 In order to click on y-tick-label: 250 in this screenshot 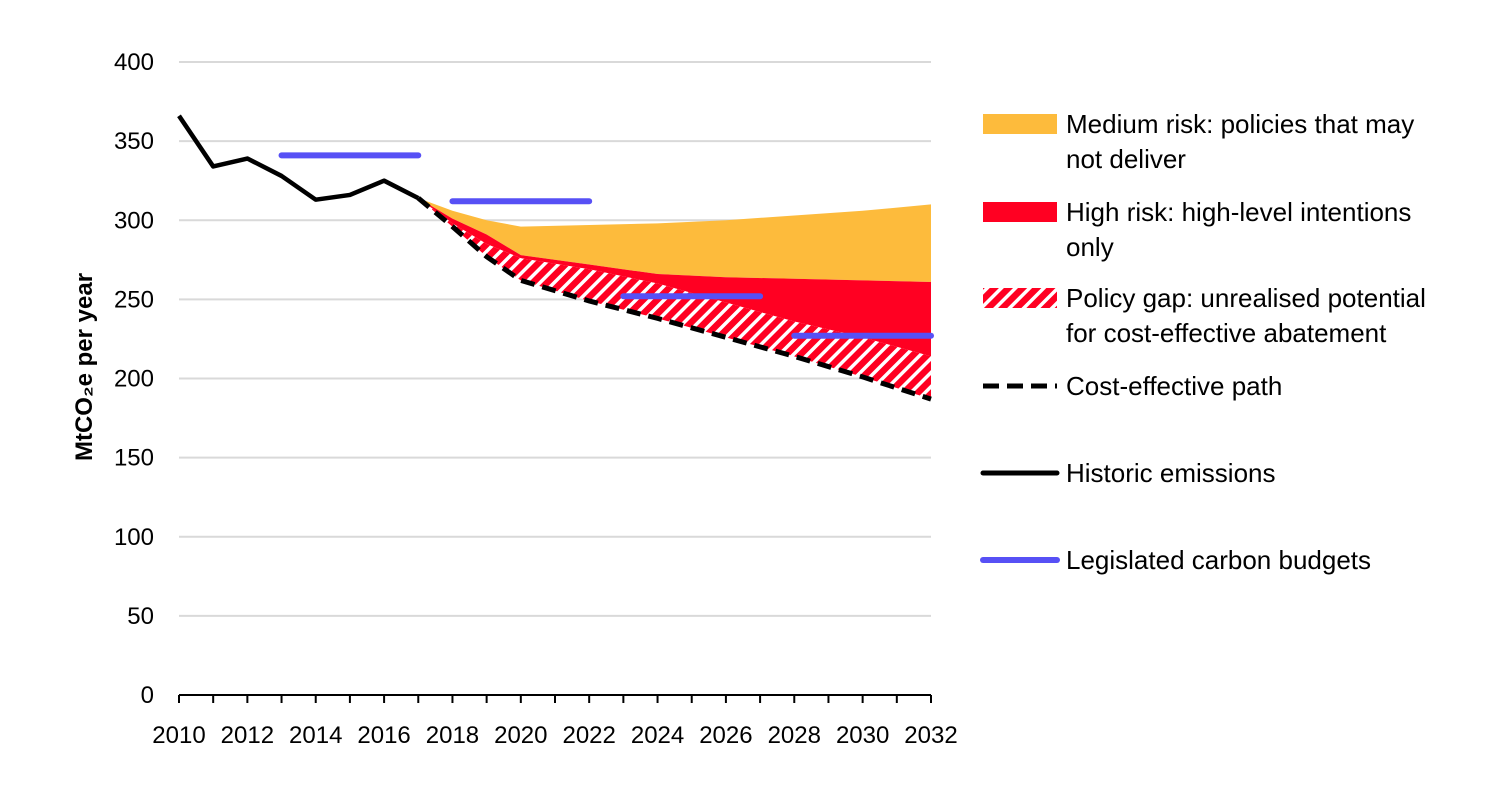, I will do `click(134, 299)`.